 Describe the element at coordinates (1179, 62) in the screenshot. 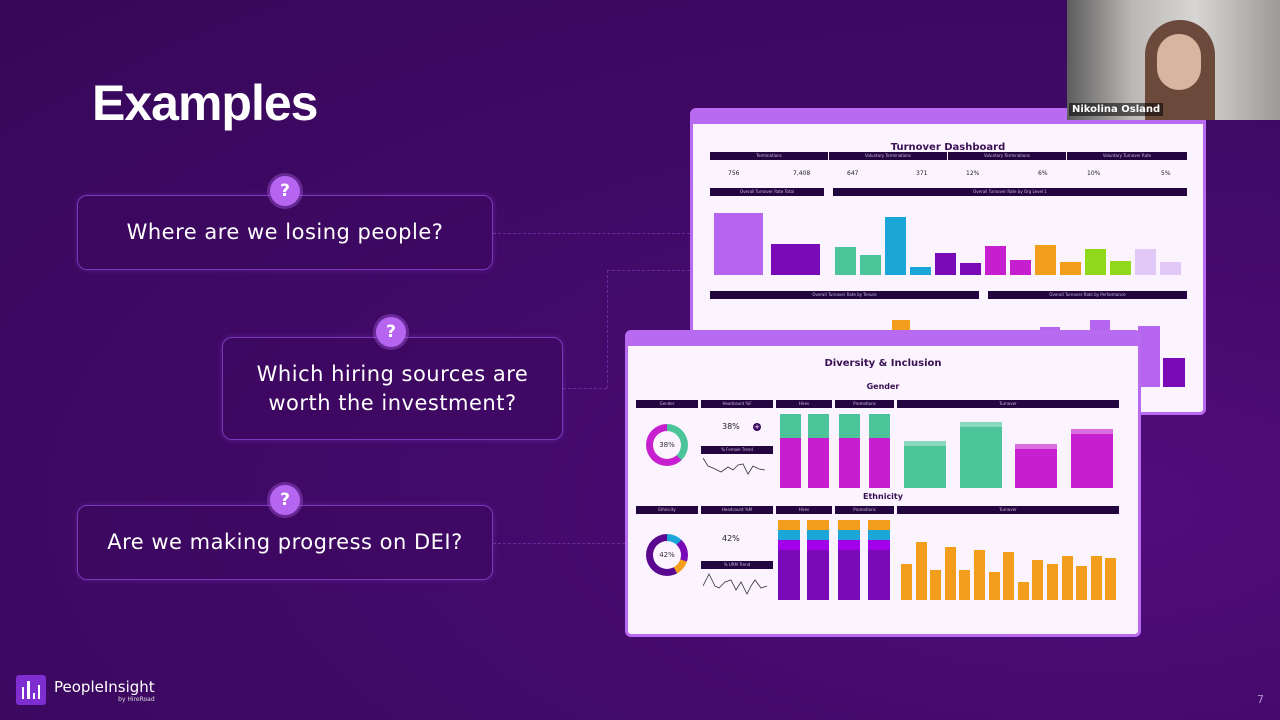

I see `participant-face` at that location.